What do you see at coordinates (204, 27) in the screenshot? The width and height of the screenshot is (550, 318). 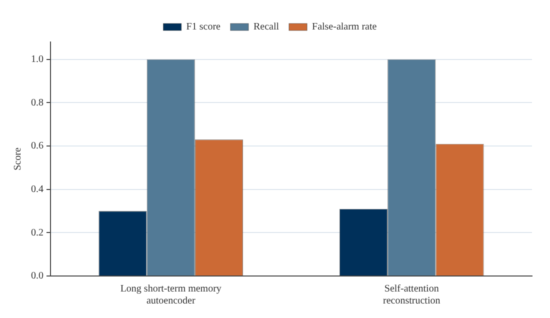 I see `legend-label: F1 score` at bounding box center [204, 27].